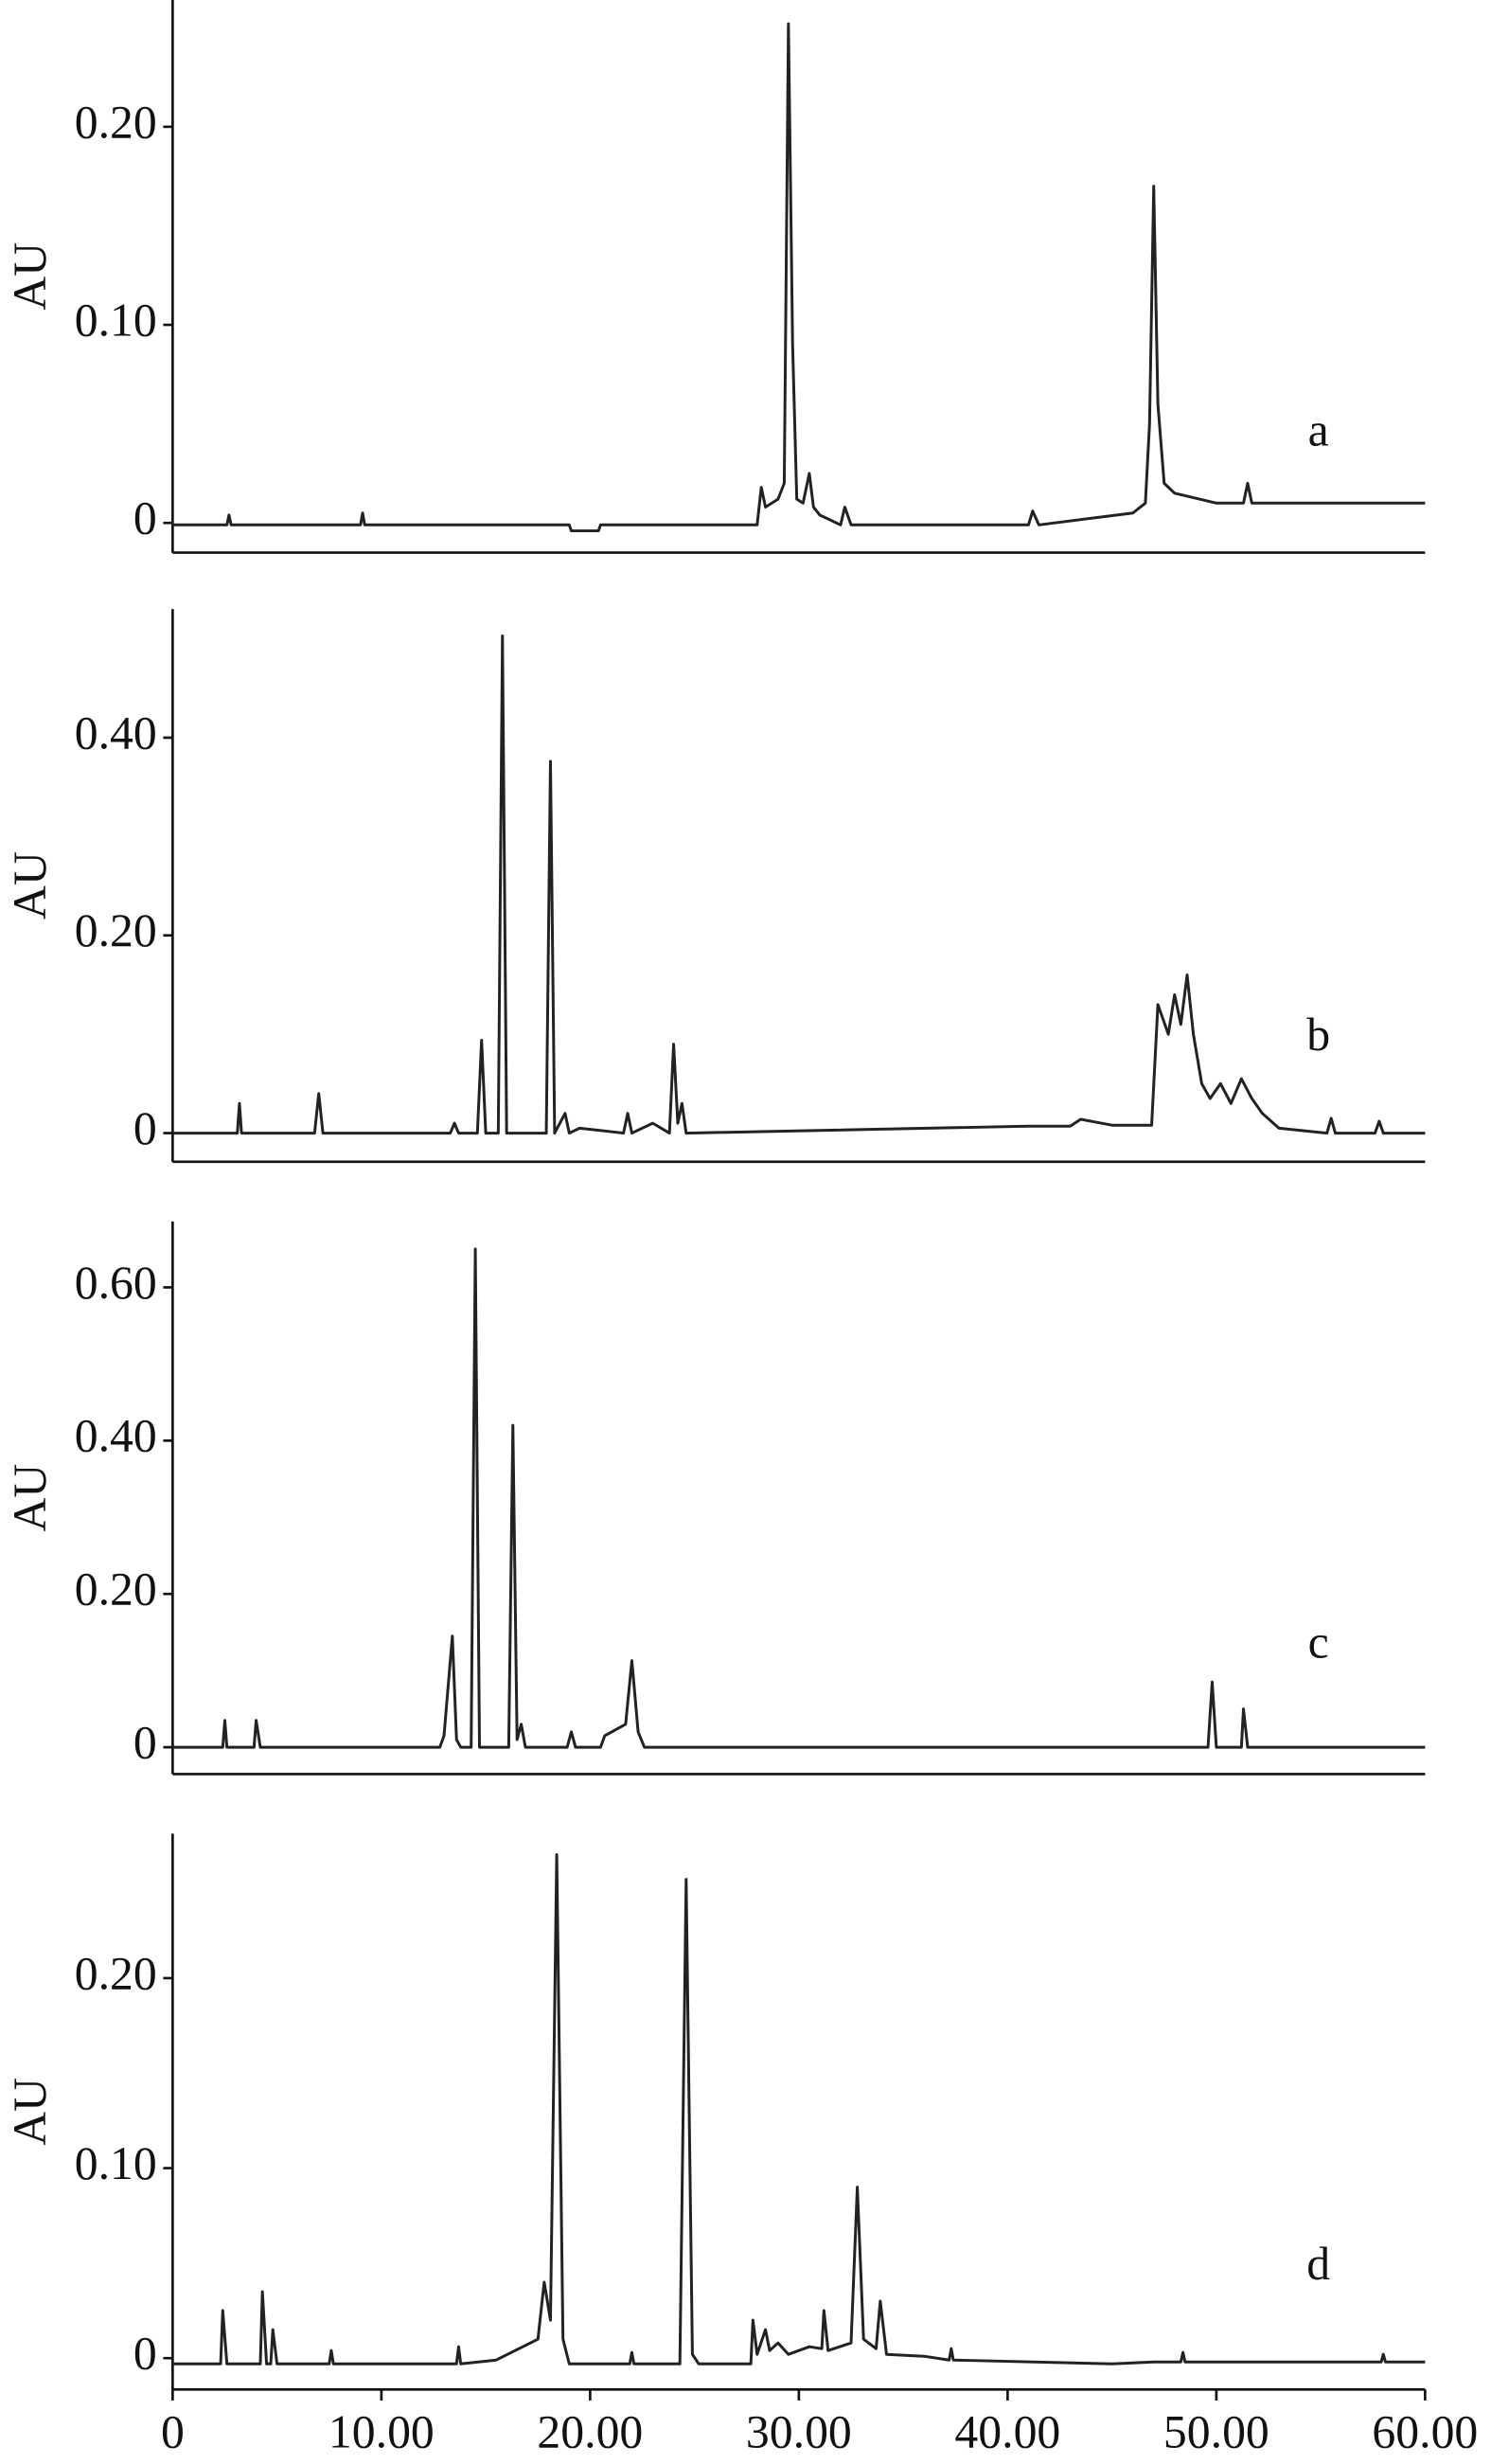 The image size is (1491, 2464). What do you see at coordinates (116, 1283) in the screenshot?
I see `y-tick-label: 0.60` at bounding box center [116, 1283].